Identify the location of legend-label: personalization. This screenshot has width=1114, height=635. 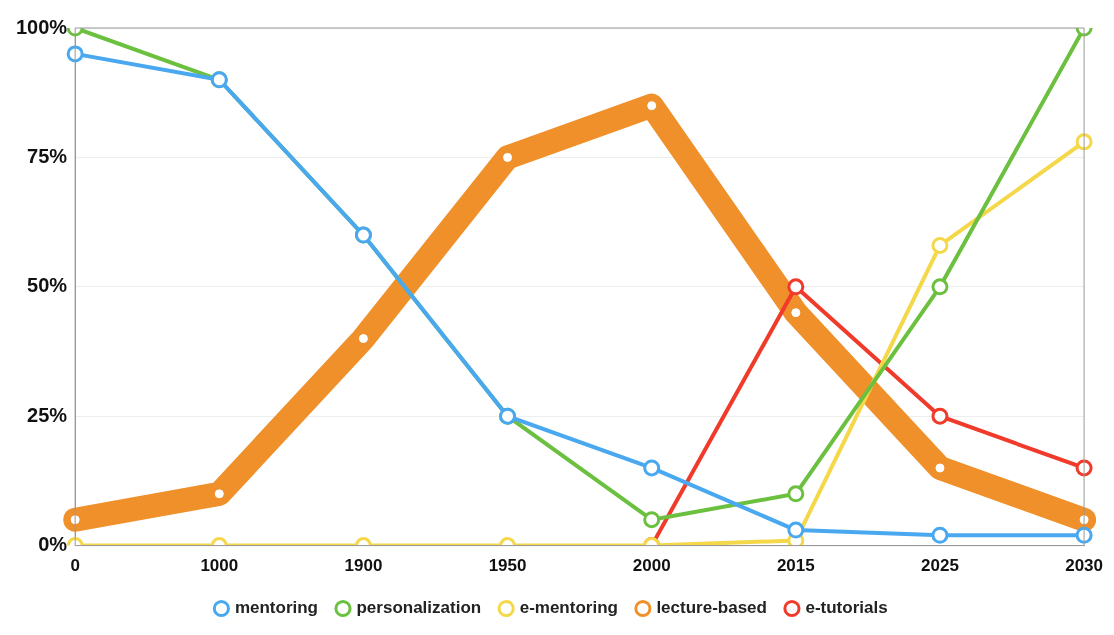
(419, 608).